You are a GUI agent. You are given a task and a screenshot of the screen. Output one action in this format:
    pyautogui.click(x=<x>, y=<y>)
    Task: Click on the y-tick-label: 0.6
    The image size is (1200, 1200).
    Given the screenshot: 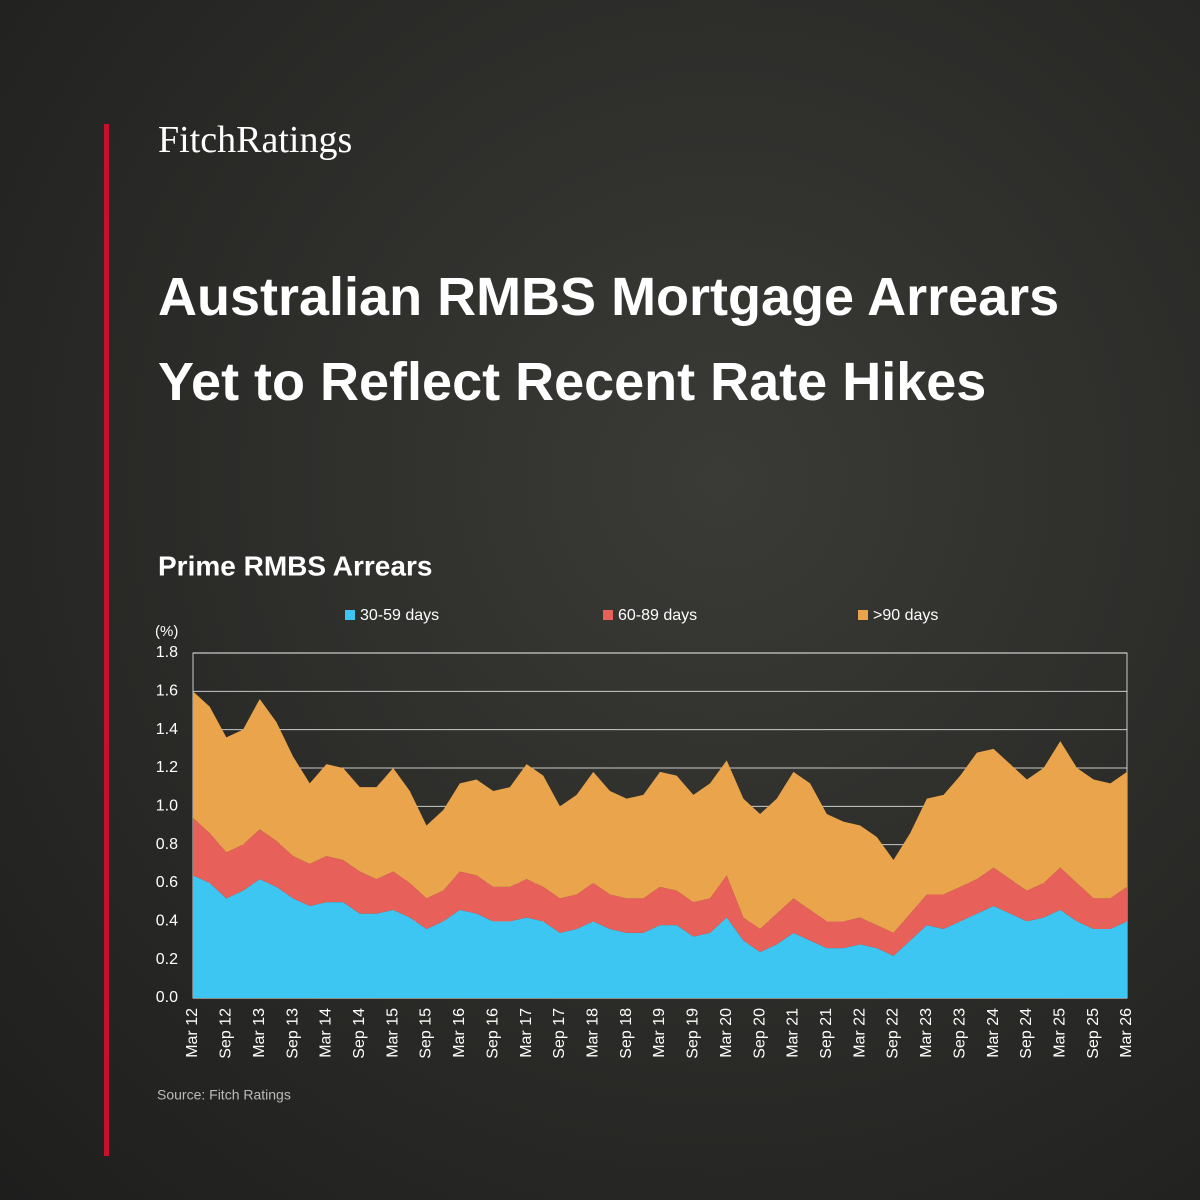 What is the action you would take?
    pyautogui.click(x=167, y=882)
    